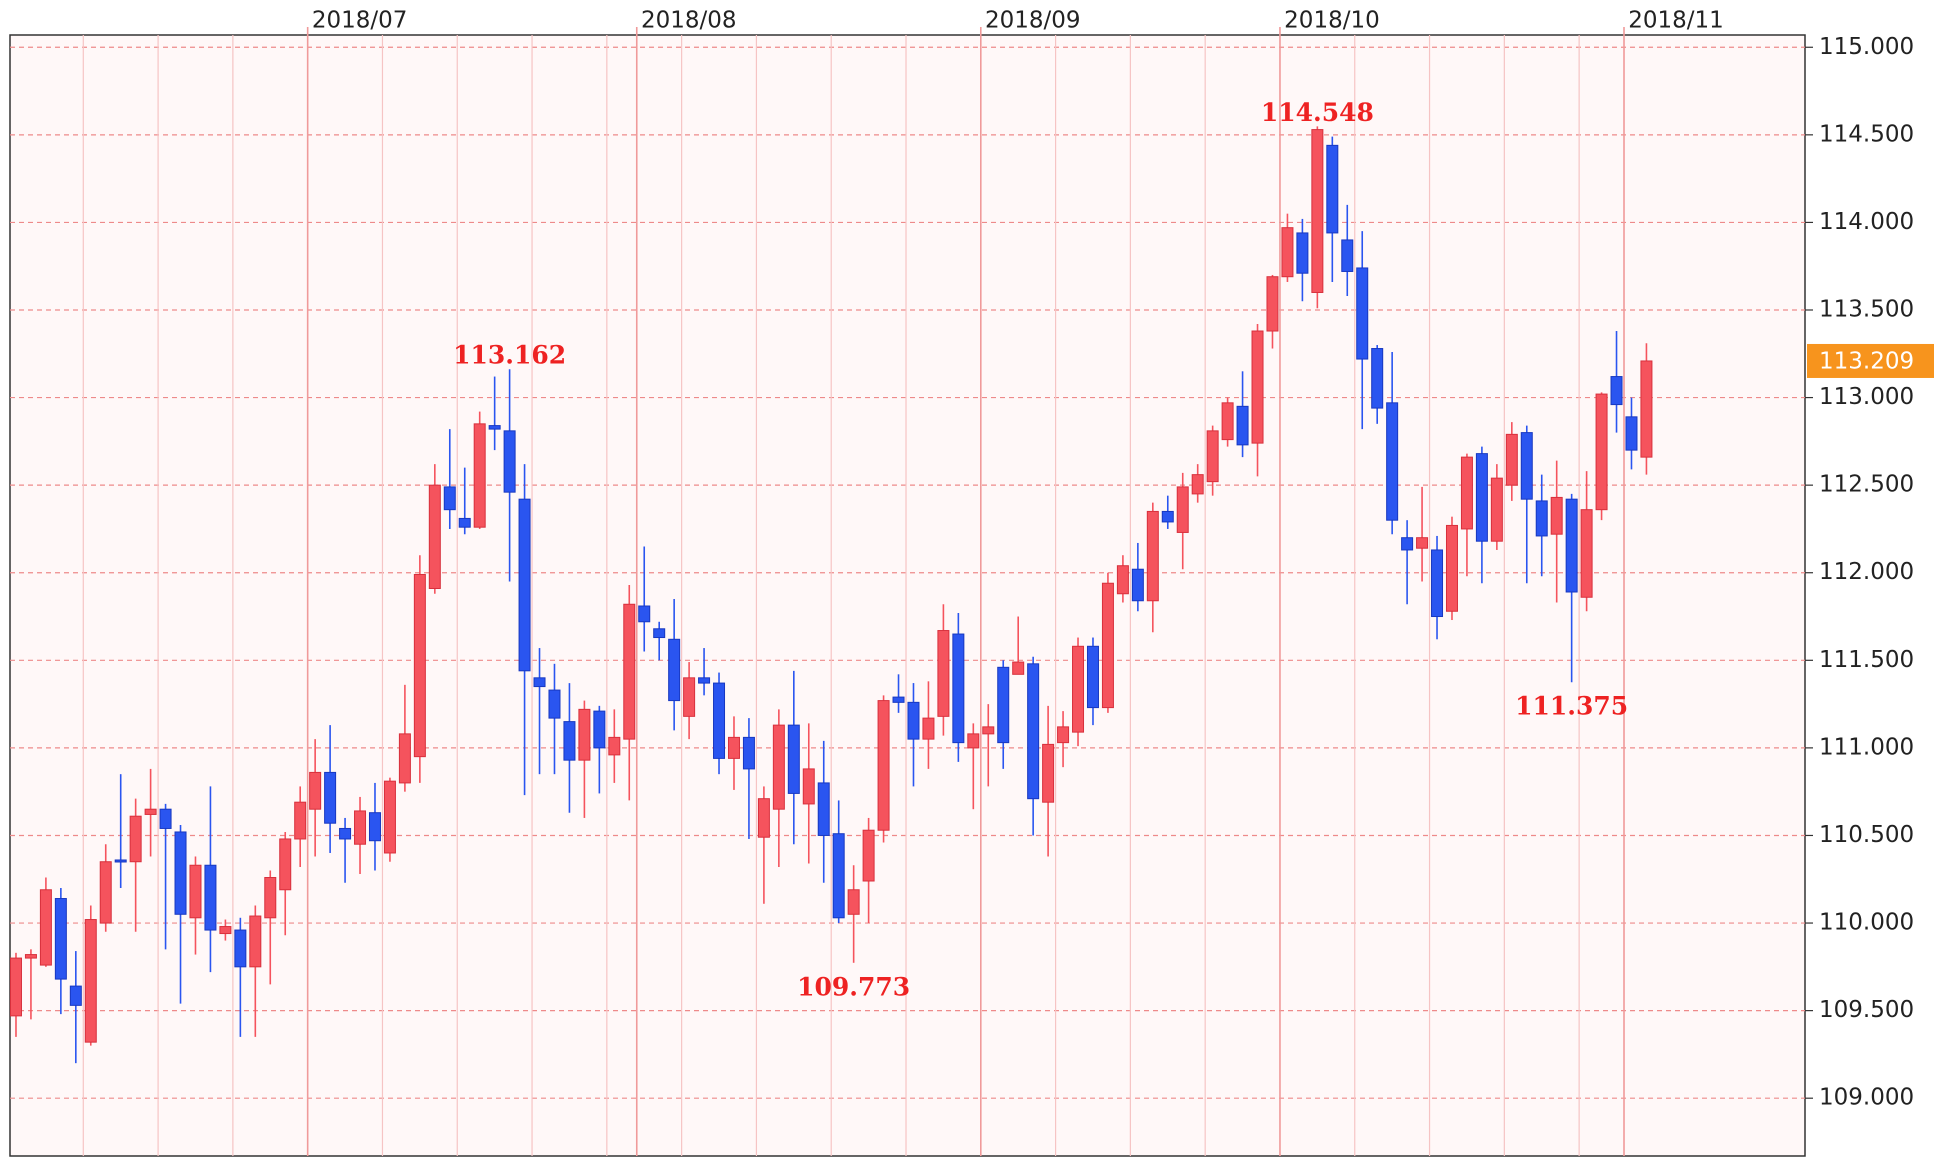 The width and height of the screenshot is (1938, 1166). I want to click on y-tick-label: 114.000, so click(1866, 222).